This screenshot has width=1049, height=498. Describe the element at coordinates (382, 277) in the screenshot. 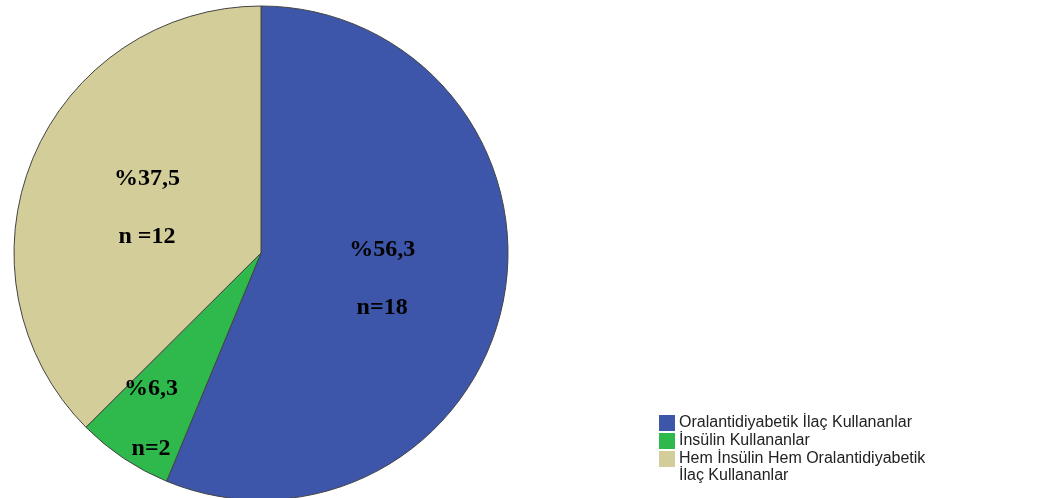

I see `text: %56,3 n=18` at that location.